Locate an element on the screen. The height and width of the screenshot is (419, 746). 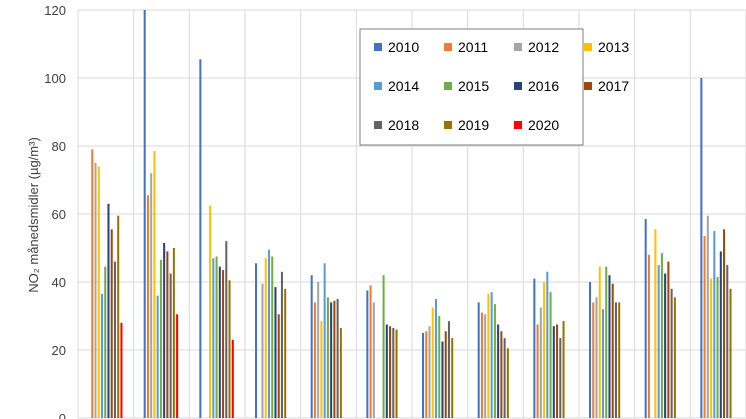
y-tick-label: 100 is located at coordinates (55, 78).